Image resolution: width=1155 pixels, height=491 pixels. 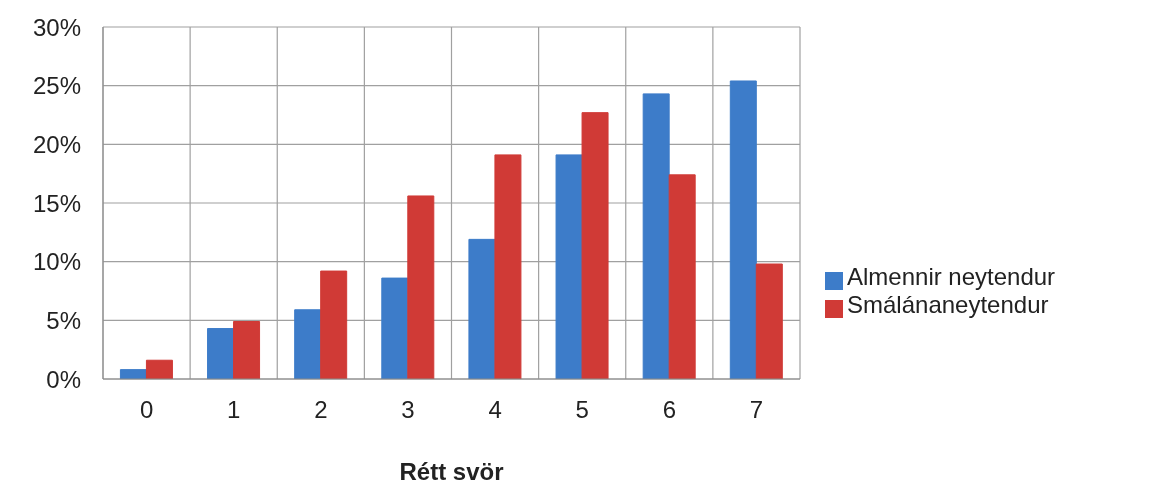 What do you see at coordinates (408, 410) in the screenshot?
I see `x-tick-label: 3` at bounding box center [408, 410].